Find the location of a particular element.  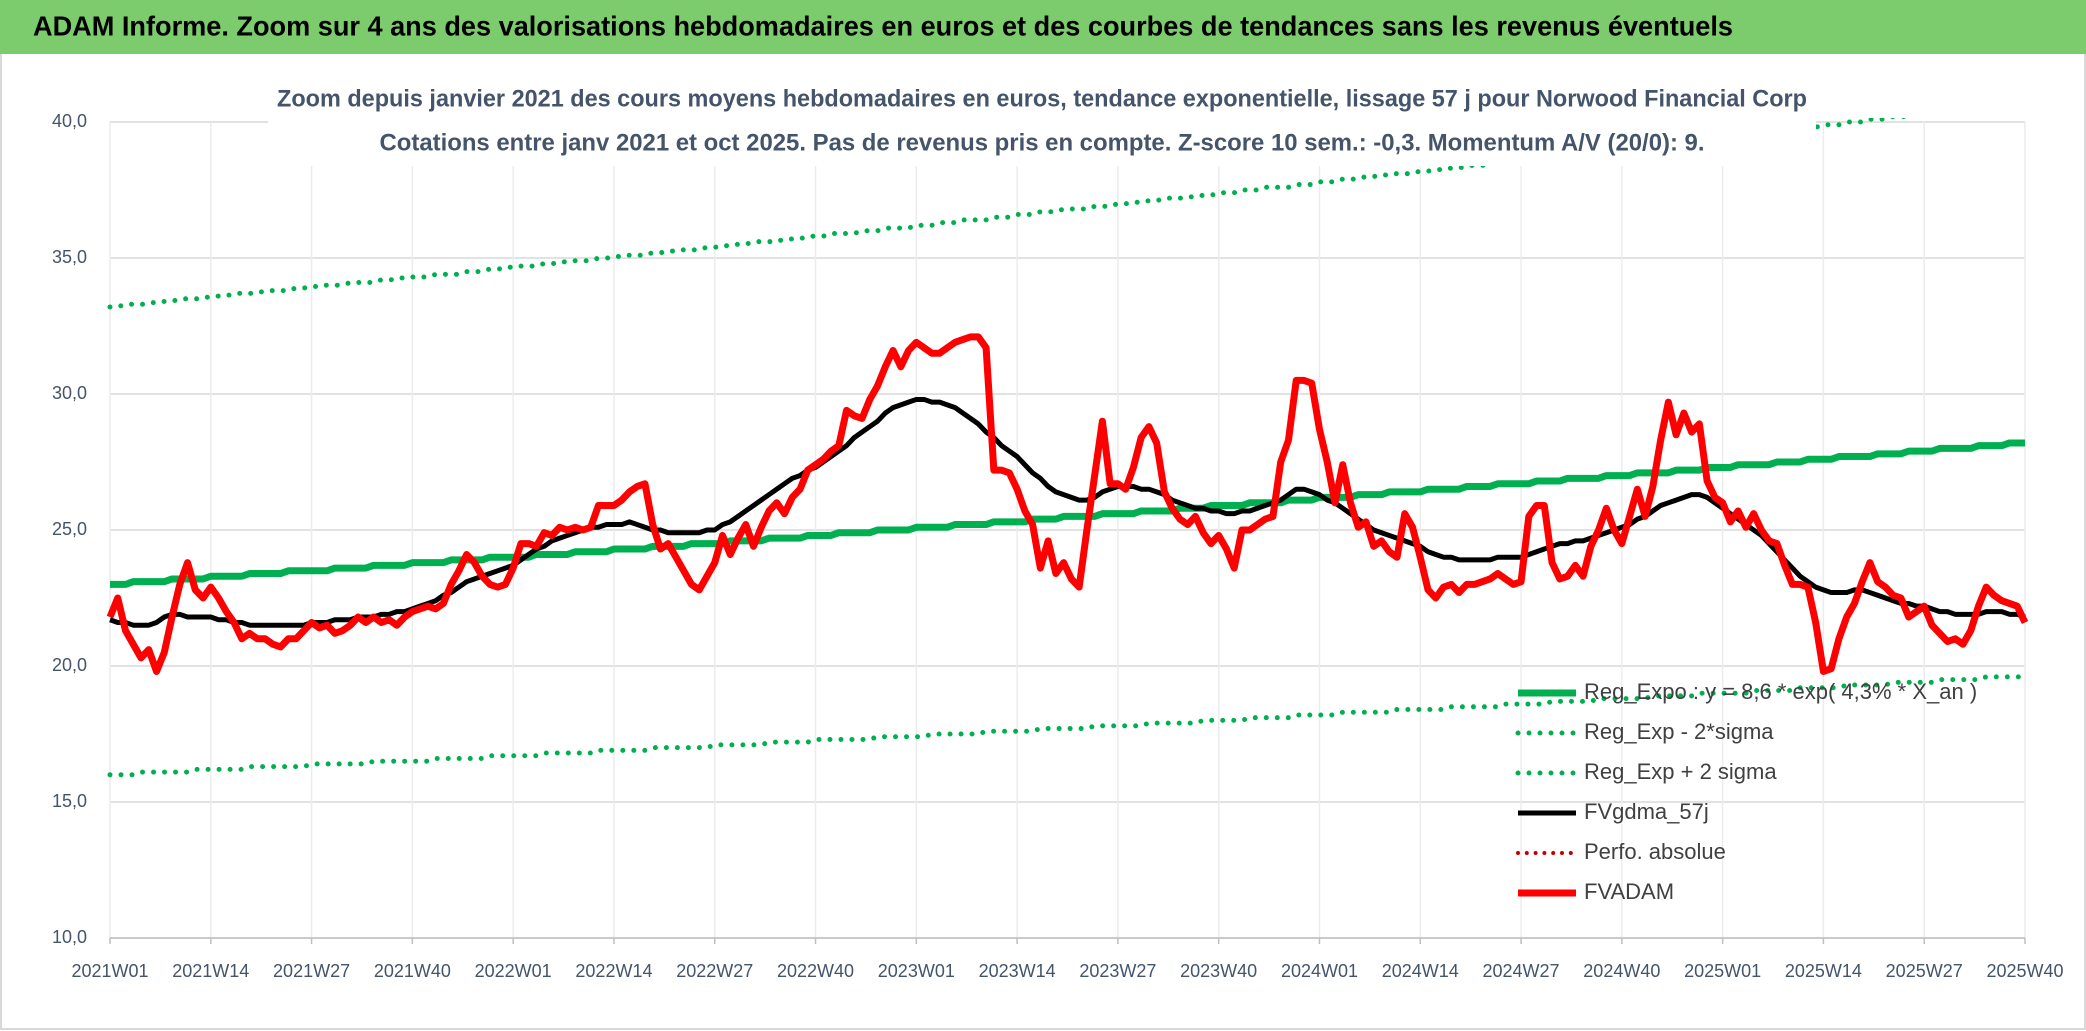

x-tick-label: 2021W40 is located at coordinates (412, 971).